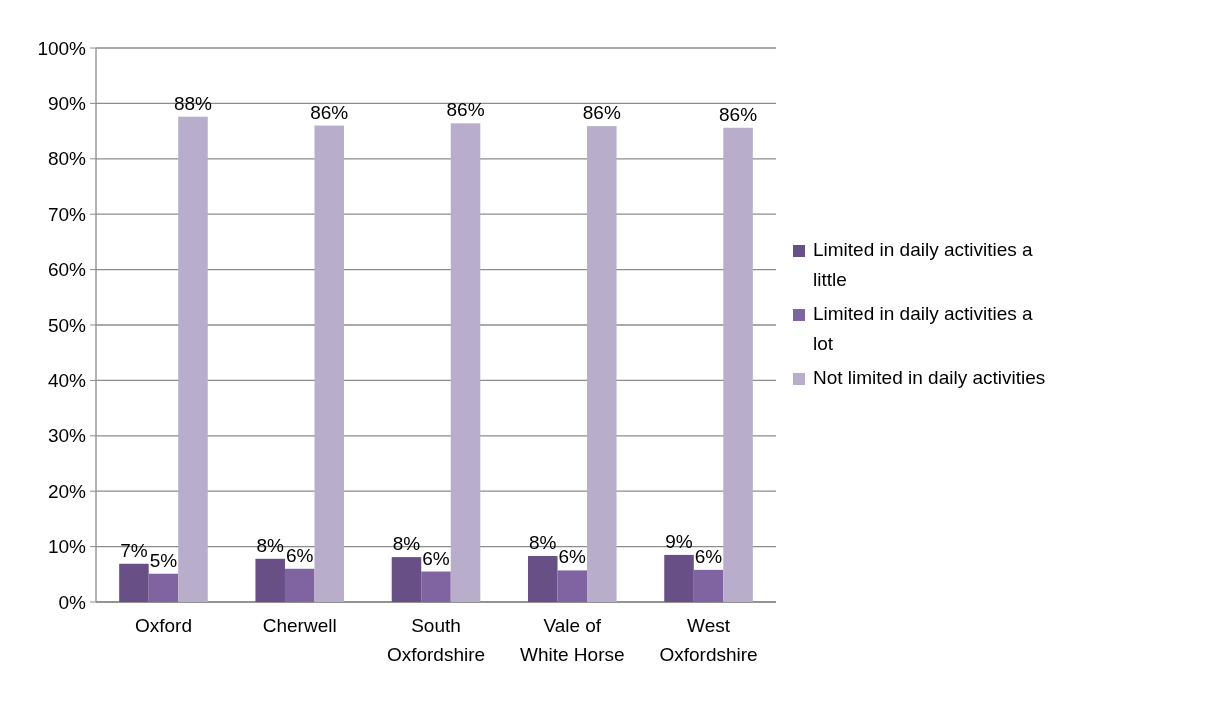  I want to click on x-tick-label: West Oxfordshire, so click(708, 640).